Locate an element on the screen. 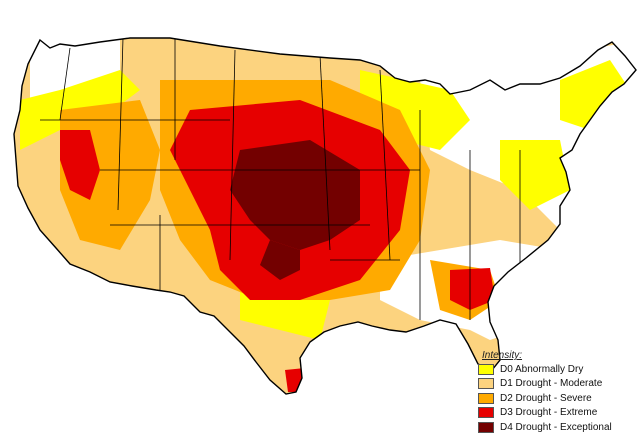 This screenshot has width=644, height=435. exceptional-drought-core is located at coordinates (295, 195).